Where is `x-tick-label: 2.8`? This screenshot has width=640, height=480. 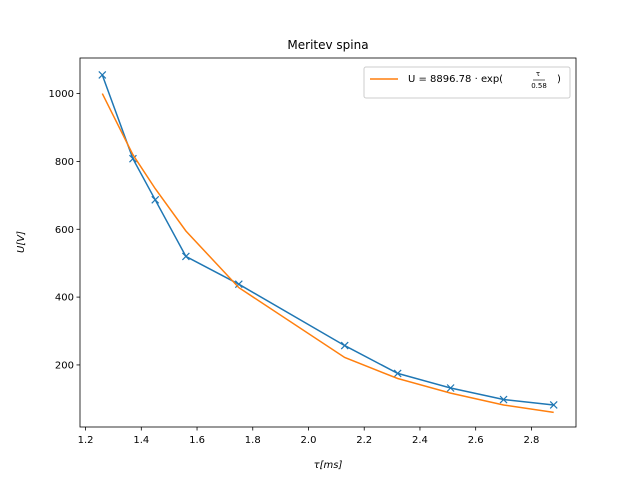
x-tick-label: 2.8 is located at coordinates (531, 440).